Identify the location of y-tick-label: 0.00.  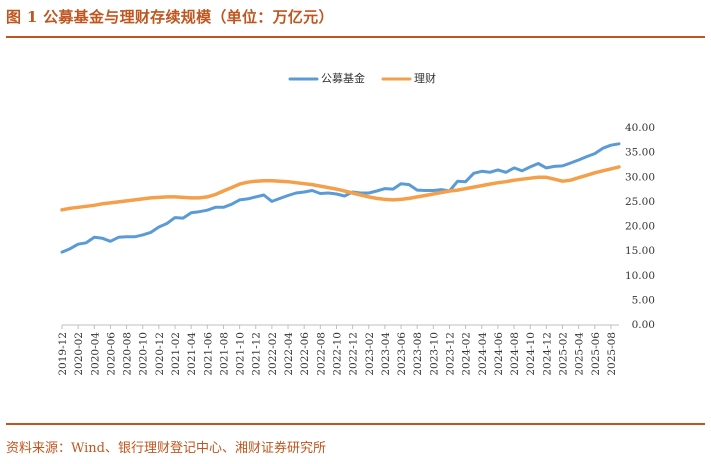
(643, 325).